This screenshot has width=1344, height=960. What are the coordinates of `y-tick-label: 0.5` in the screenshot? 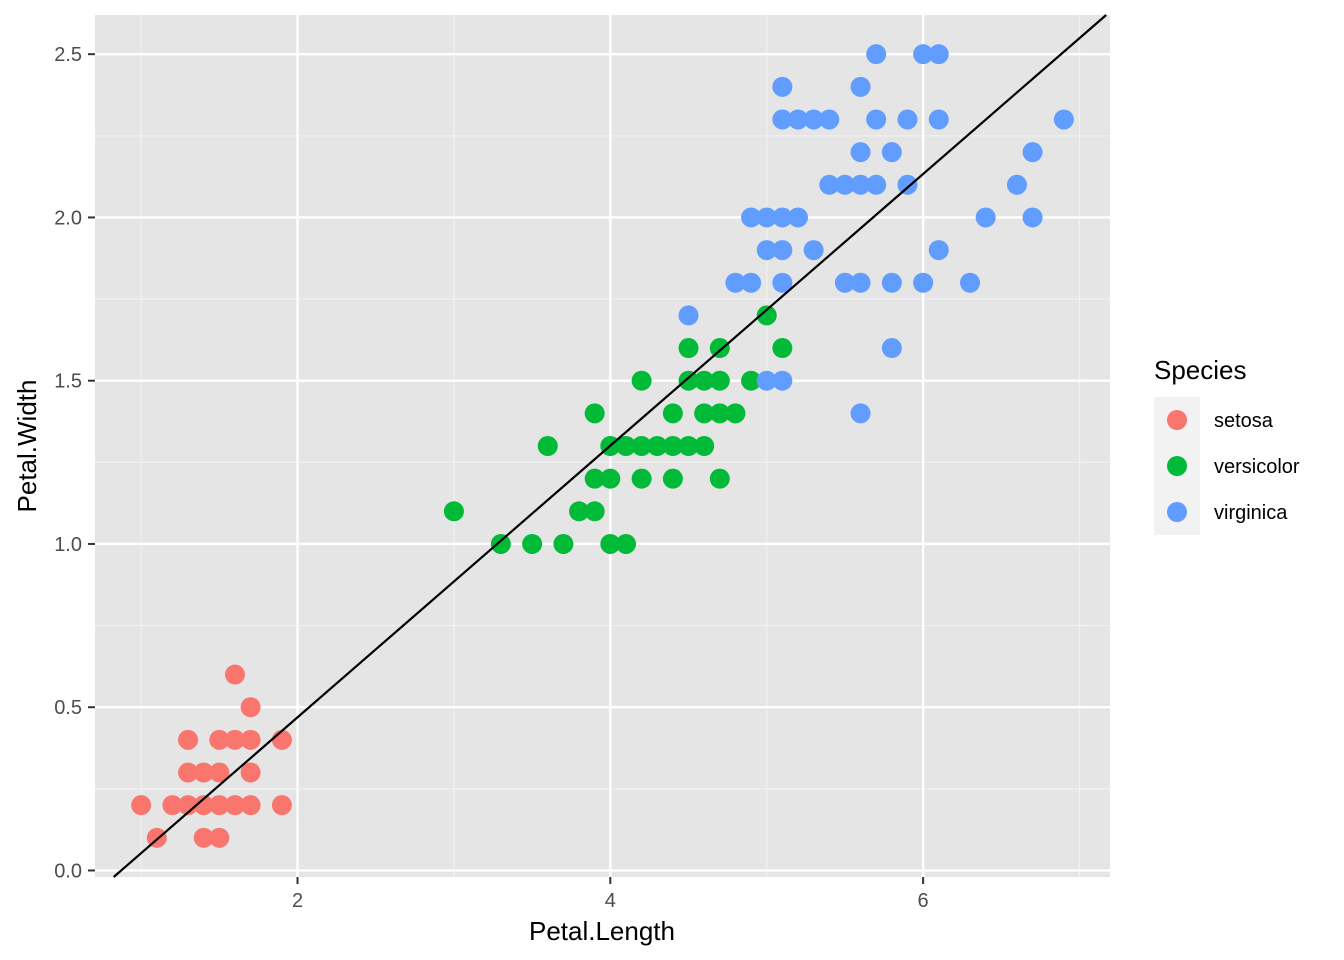 It's located at (68, 708).